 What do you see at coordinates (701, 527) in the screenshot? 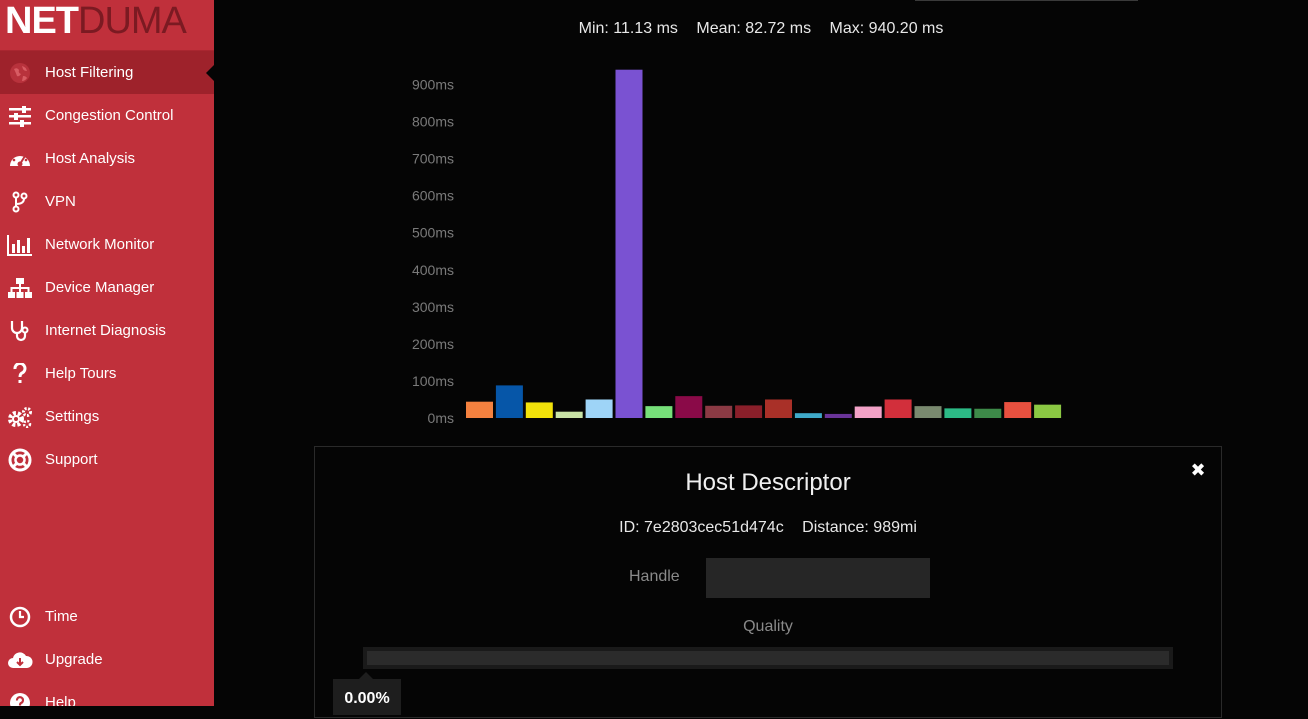
I see `host-id: ID: 7e2803cec51d474c` at bounding box center [701, 527].